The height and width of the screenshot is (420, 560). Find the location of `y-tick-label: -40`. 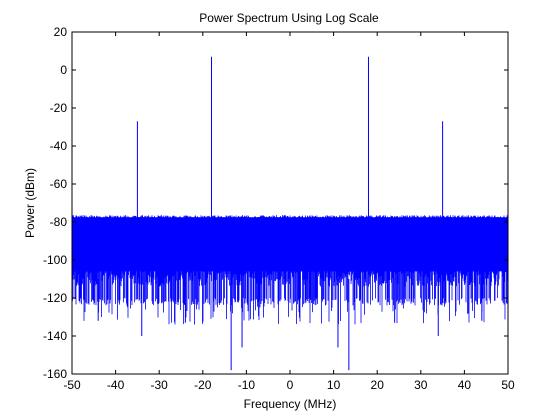

y-tick-label: -40 is located at coordinates (59, 146).